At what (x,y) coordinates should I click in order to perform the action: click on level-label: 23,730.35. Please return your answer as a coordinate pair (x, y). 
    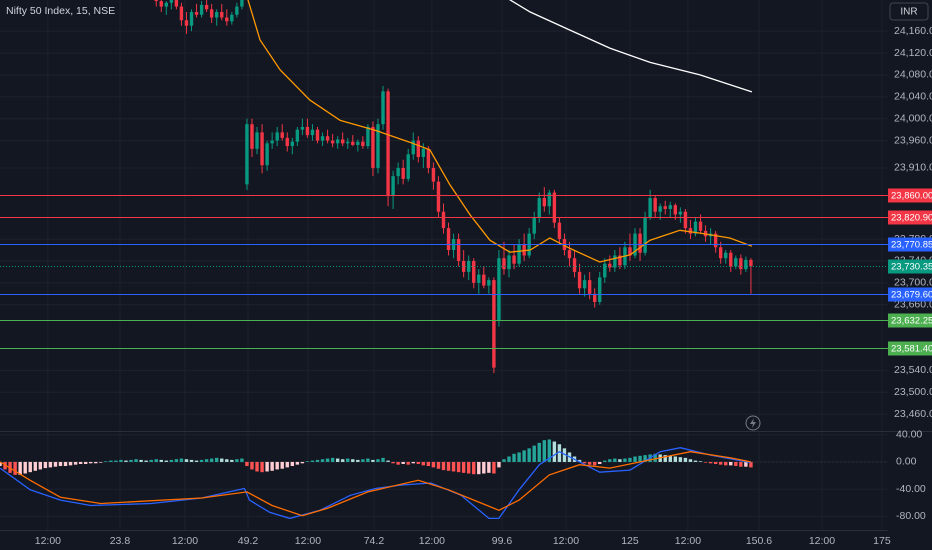
    Looking at the image, I should click on (911, 267).